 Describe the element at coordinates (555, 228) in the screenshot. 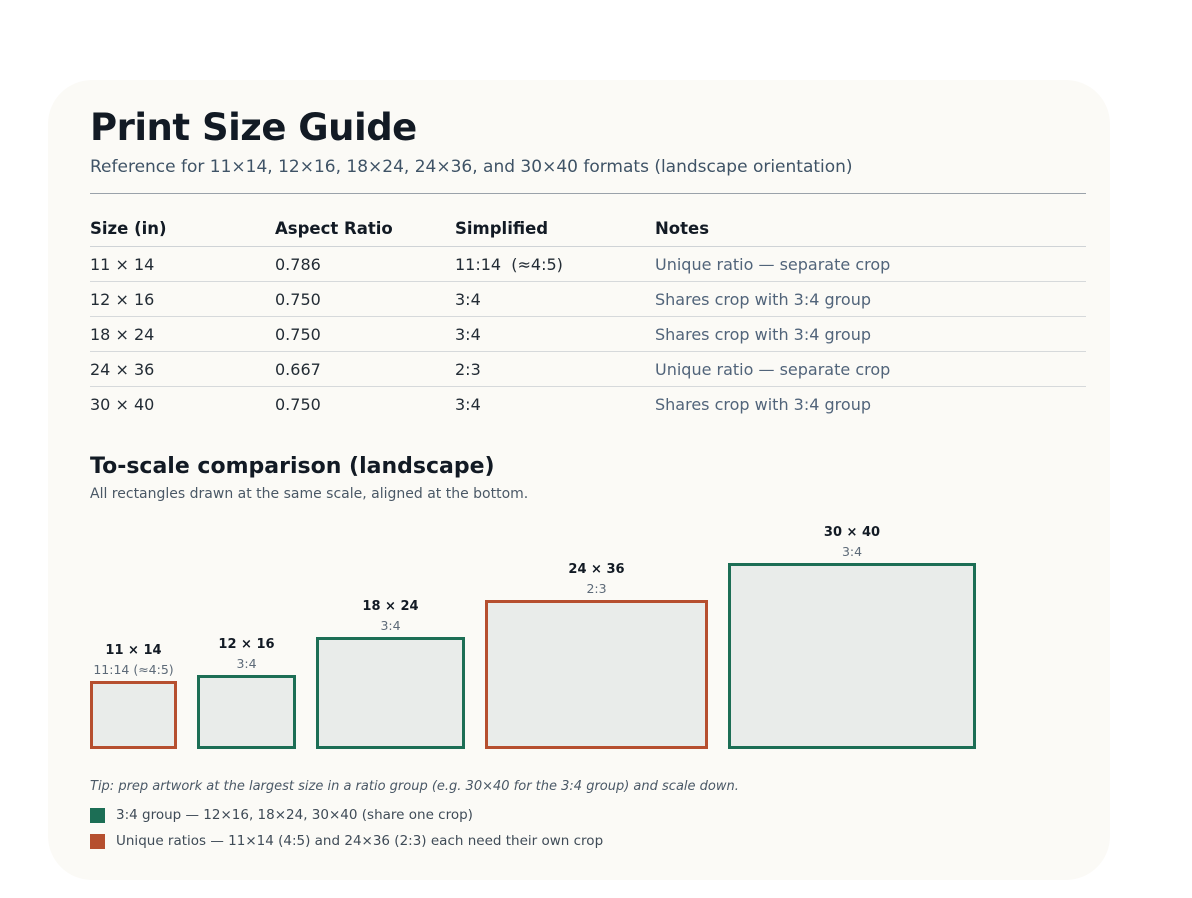

I see `column-header-simplified: Simplified` at that location.